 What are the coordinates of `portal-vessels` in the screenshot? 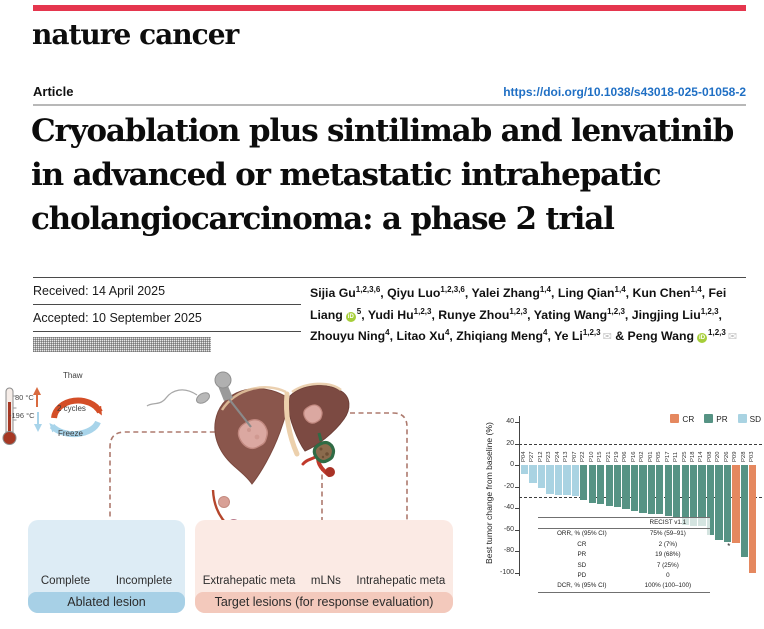 It's located at (316, 464).